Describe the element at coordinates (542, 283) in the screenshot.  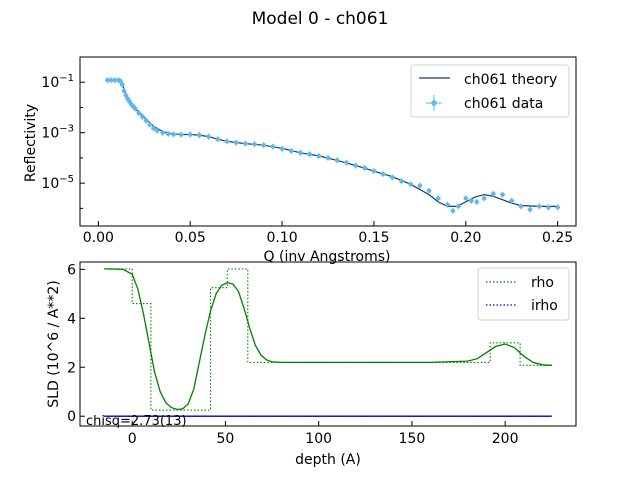
I see `legend-rho-label: rho` at that location.